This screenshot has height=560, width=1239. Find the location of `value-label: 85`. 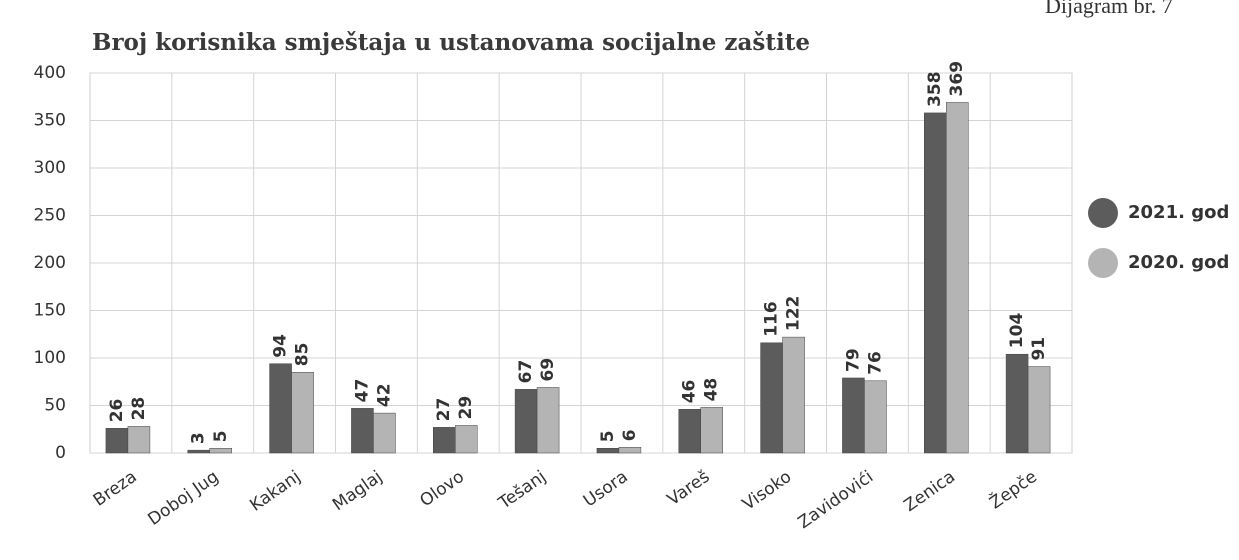

value-label: 85 is located at coordinates (303, 355).